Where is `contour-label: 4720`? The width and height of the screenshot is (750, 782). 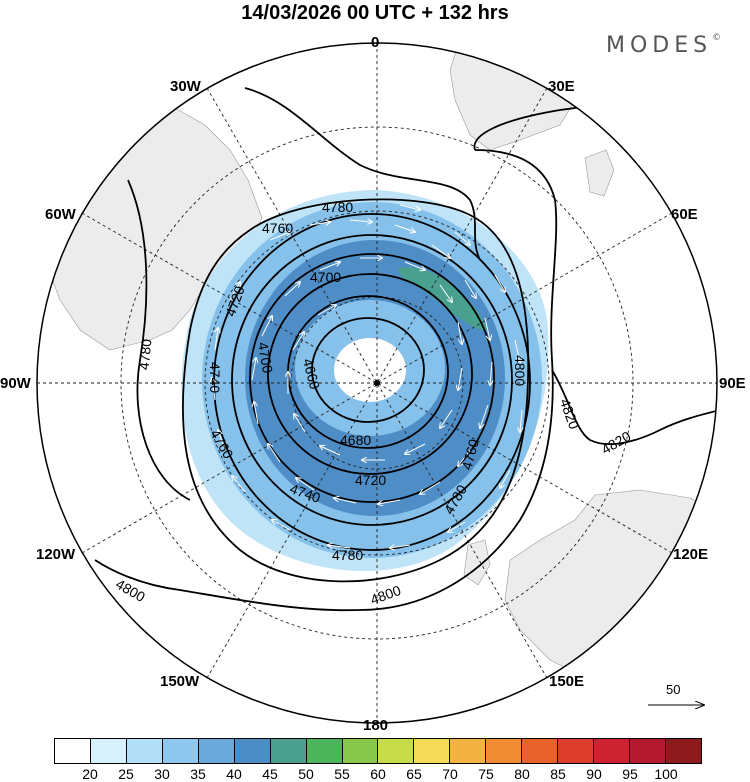
contour-label: 4720 is located at coordinates (370, 480).